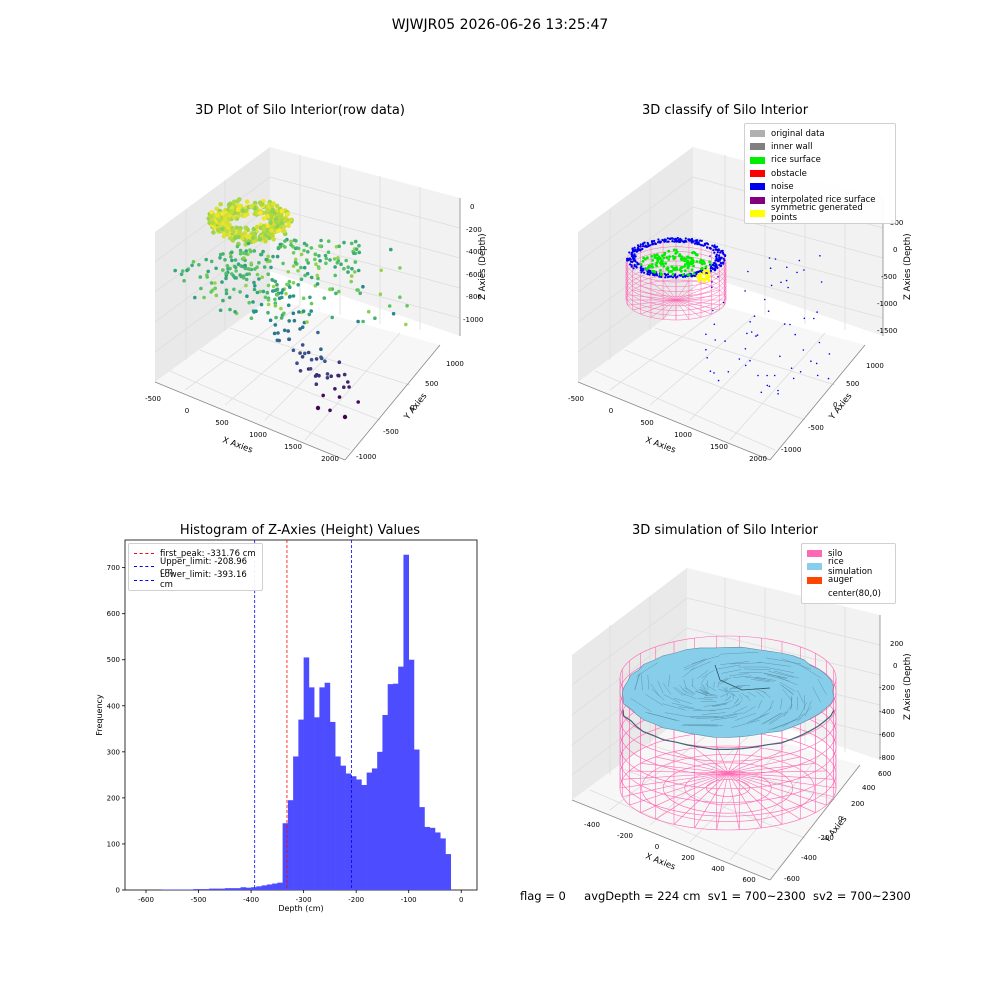  Describe the element at coordinates (748, 880) in the screenshot. I see `x-tick-label: 600` at that location.